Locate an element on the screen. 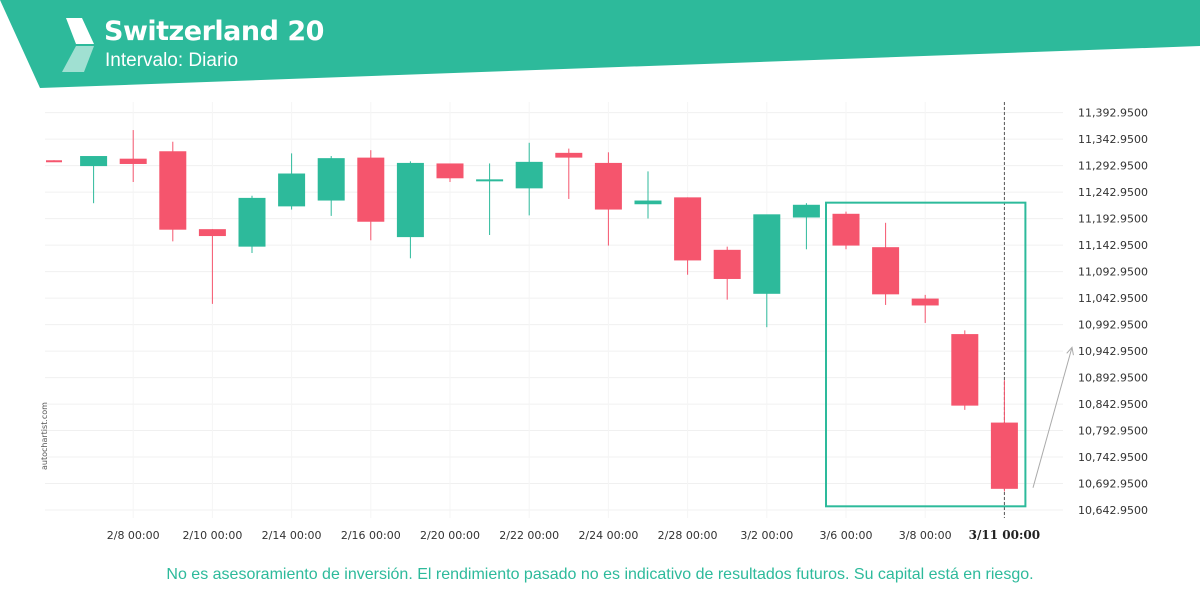  x-tick-label: 3/8 00:00 is located at coordinates (925, 535).